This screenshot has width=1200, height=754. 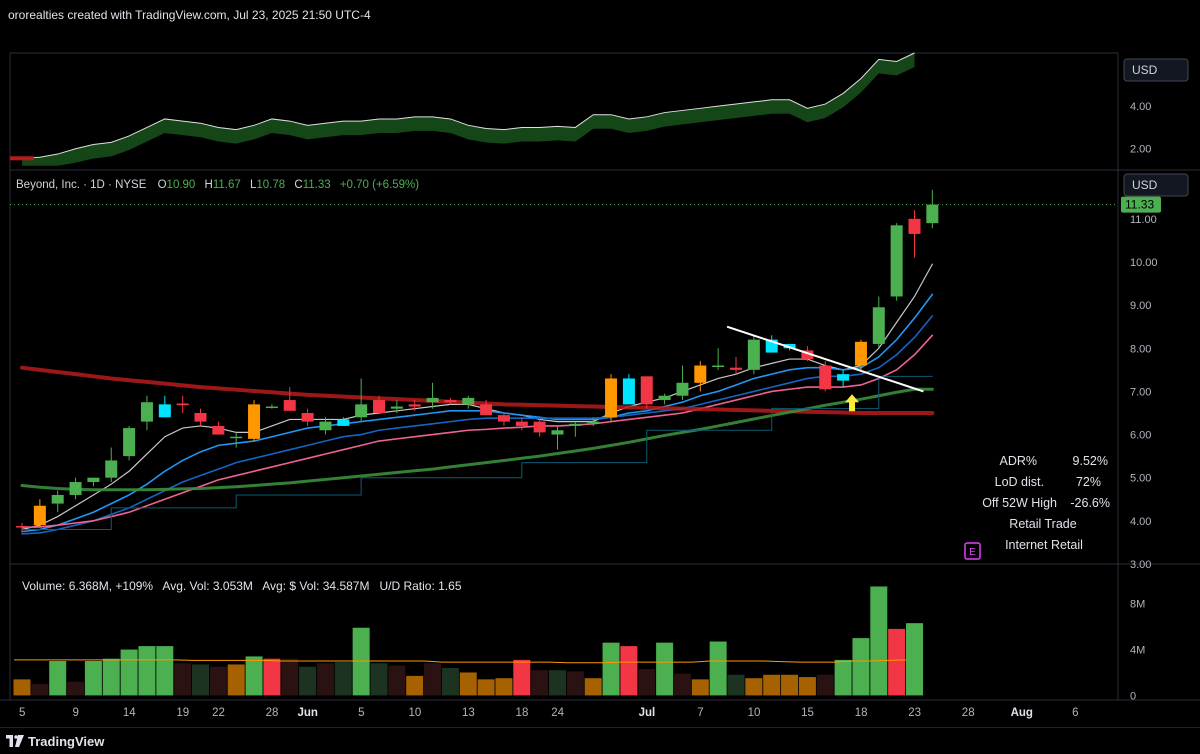 What do you see at coordinates (1090, 503) in the screenshot?
I see `off-high-value: -26.6%` at bounding box center [1090, 503].